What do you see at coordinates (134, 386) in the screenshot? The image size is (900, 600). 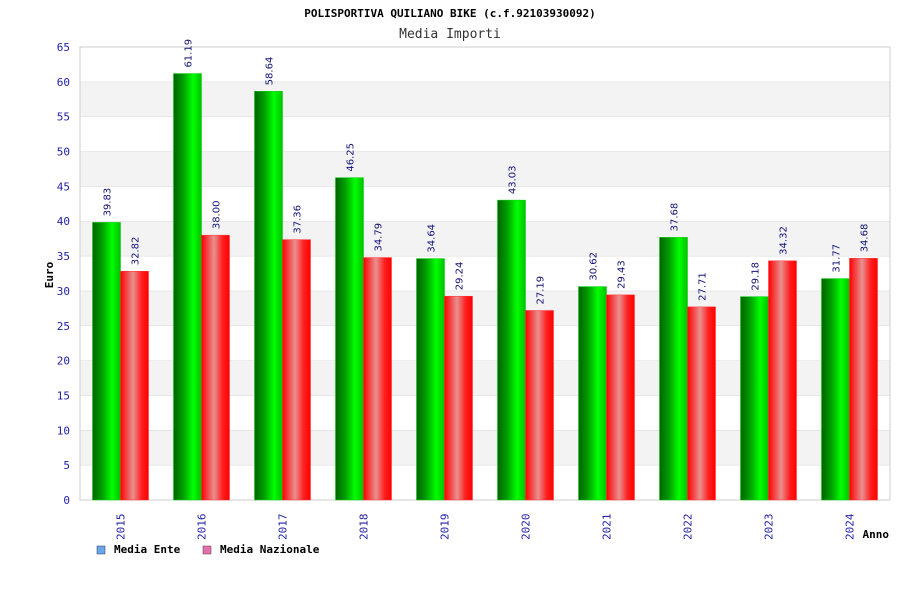 I see `bar-media-nazionale-2015` at bounding box center [134, 386].